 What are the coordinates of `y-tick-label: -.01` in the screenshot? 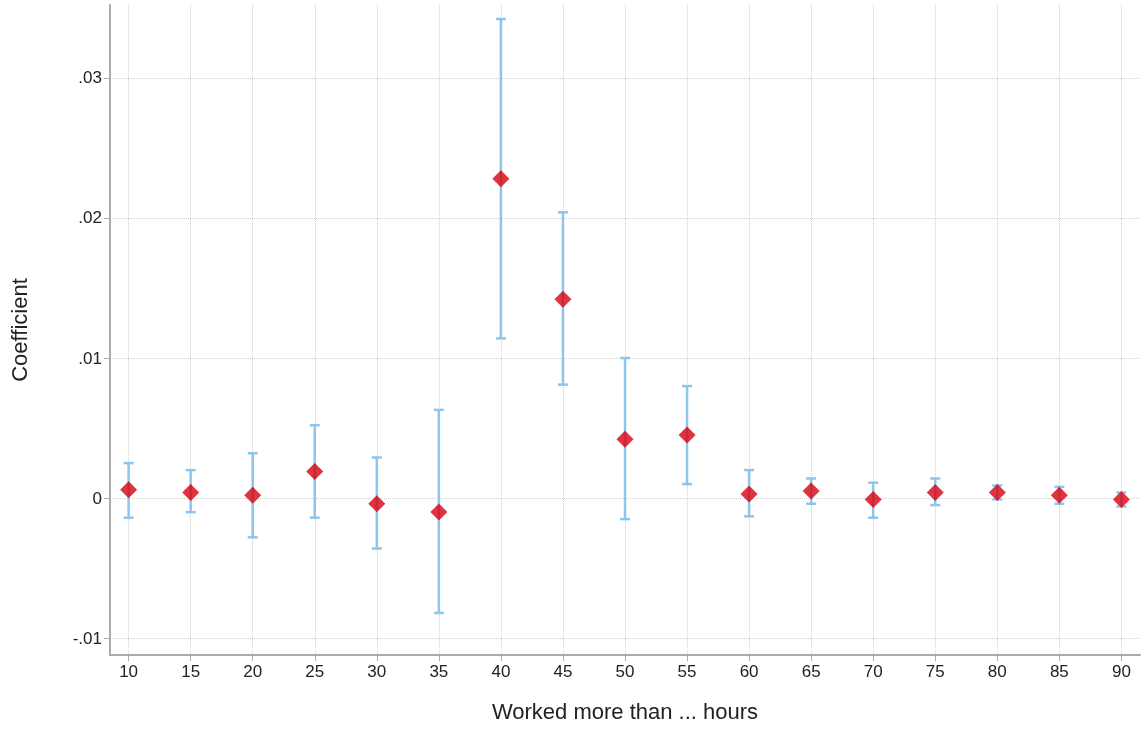 It's located at (87, 638).